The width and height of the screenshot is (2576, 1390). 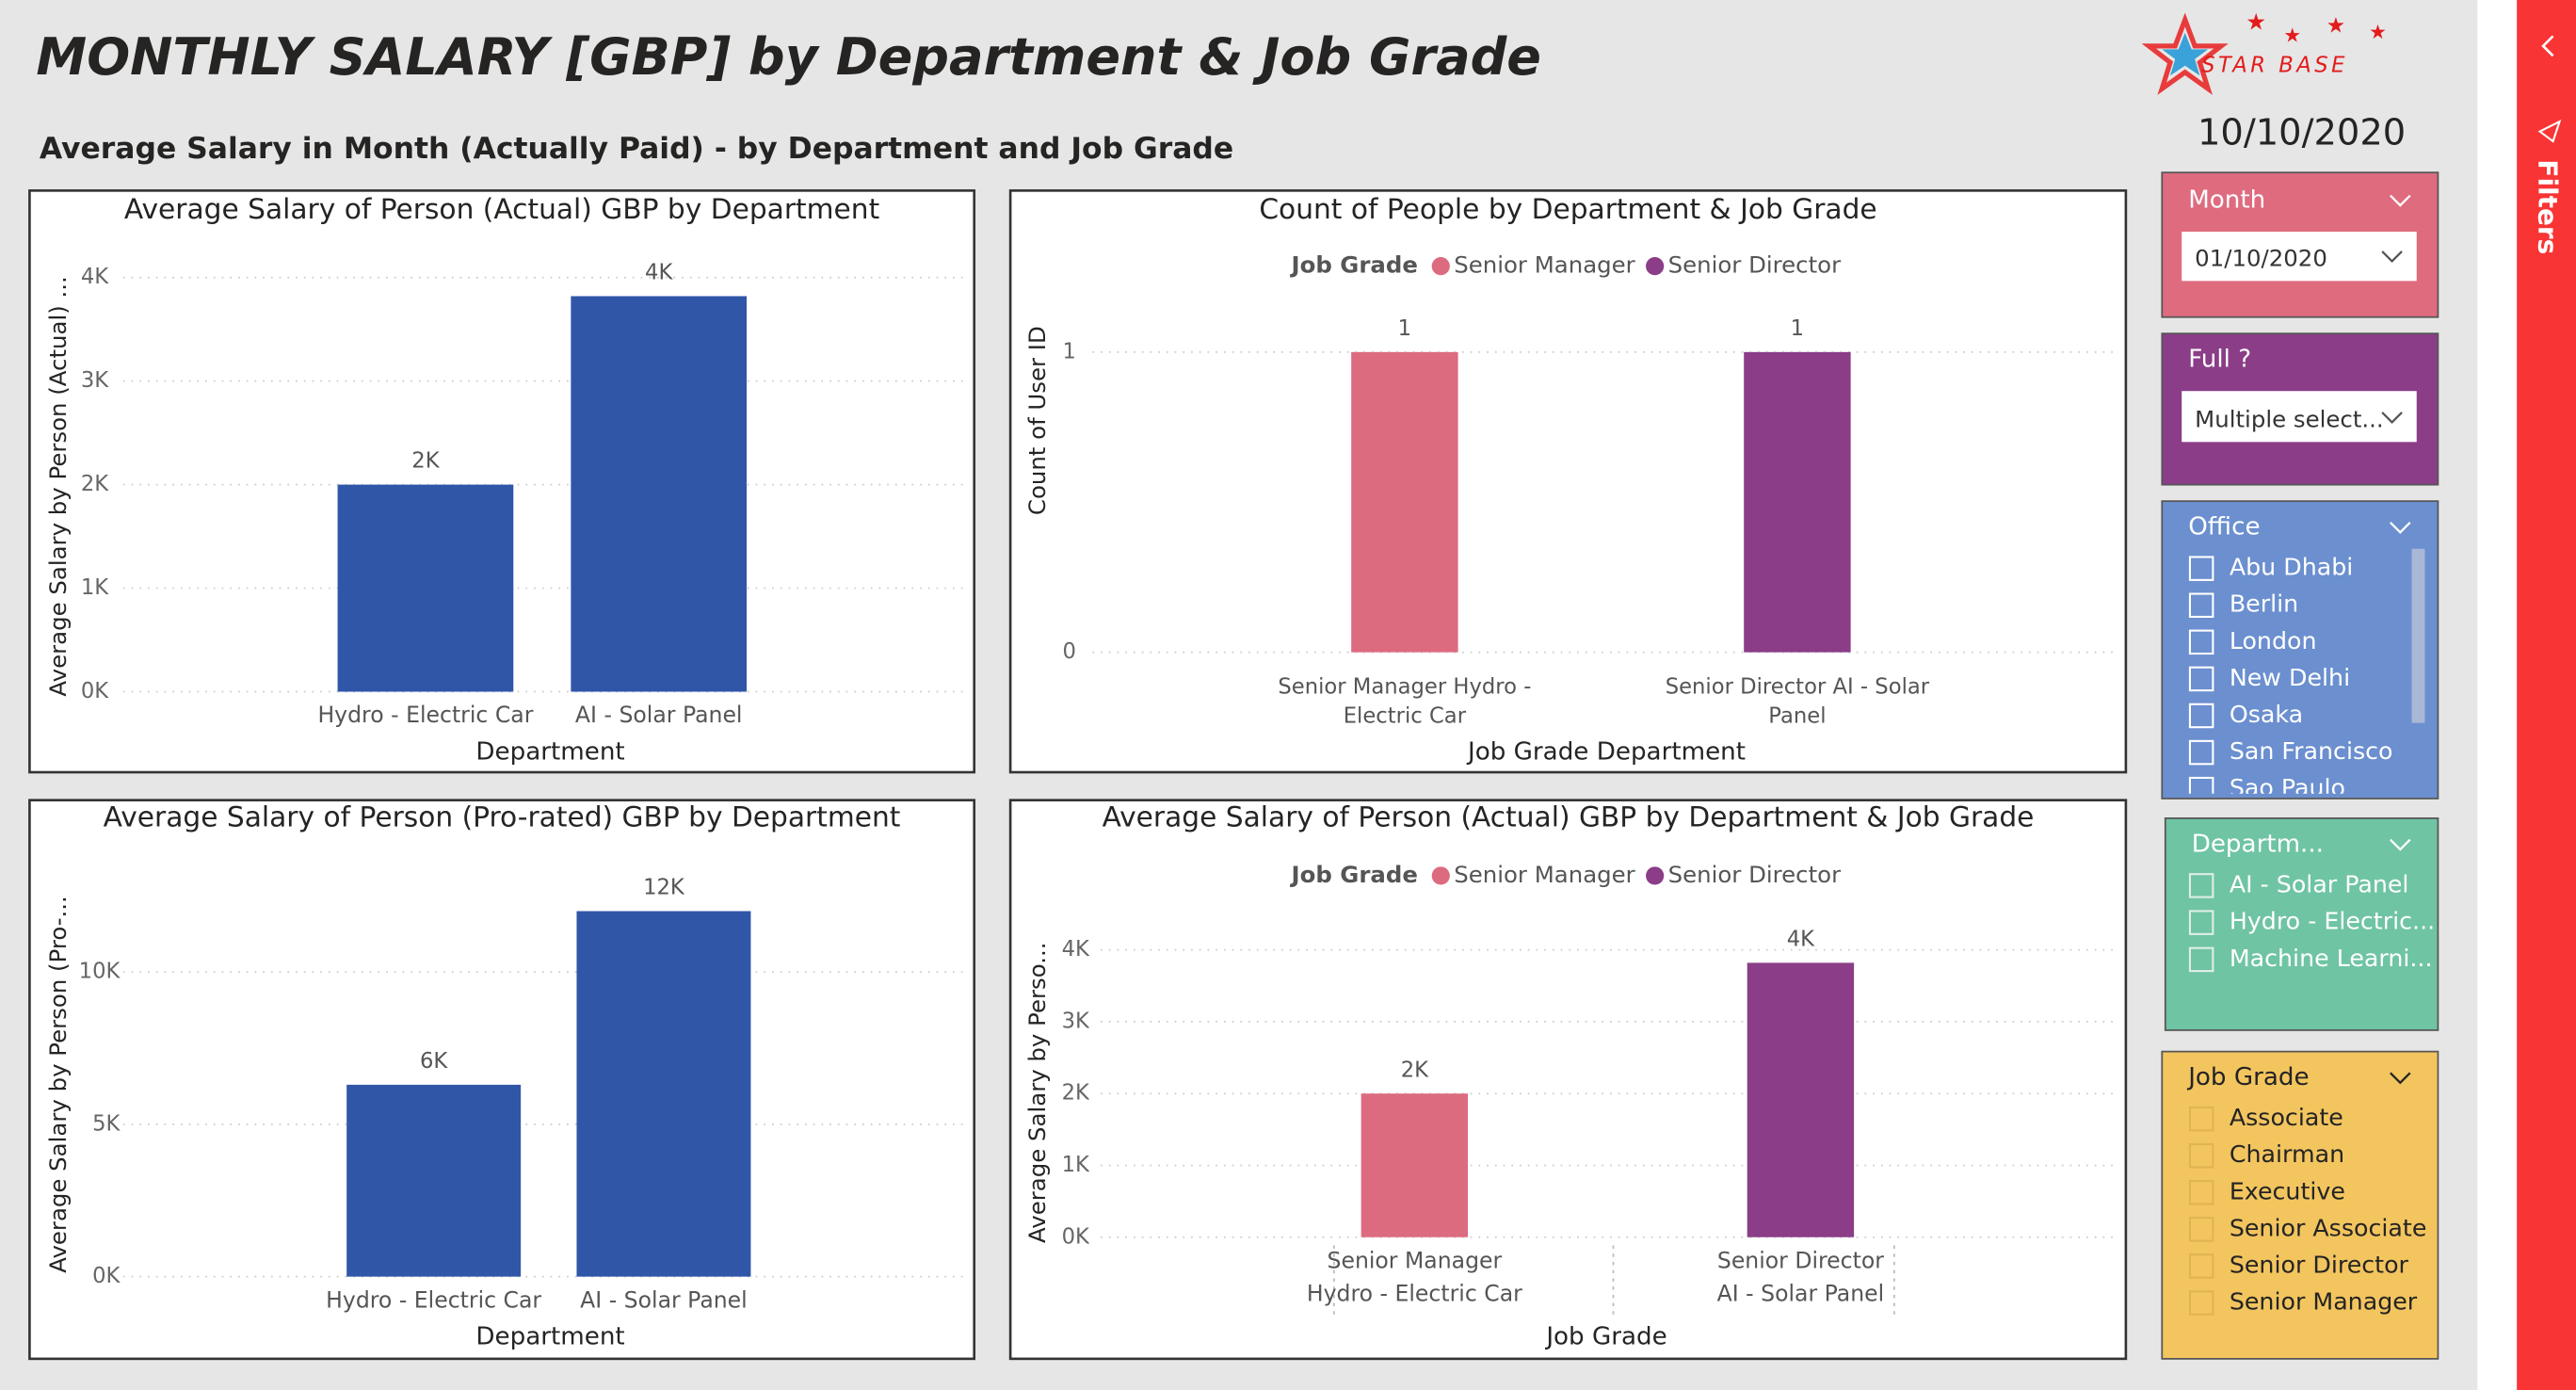 What do you see at coordinates (1797, 702) in the screenshot?
I see `x-tick-label-box: Senior Director AI - Solar Panel` at bounding box center [1797, 702].